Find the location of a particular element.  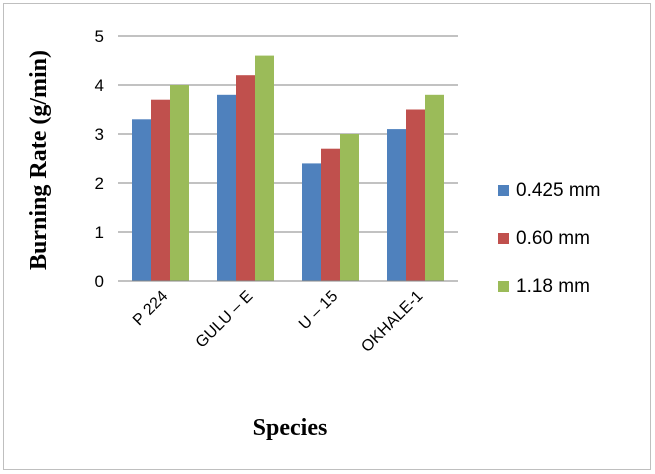

x-axis-title: Species is located at coordinates (290, 428).